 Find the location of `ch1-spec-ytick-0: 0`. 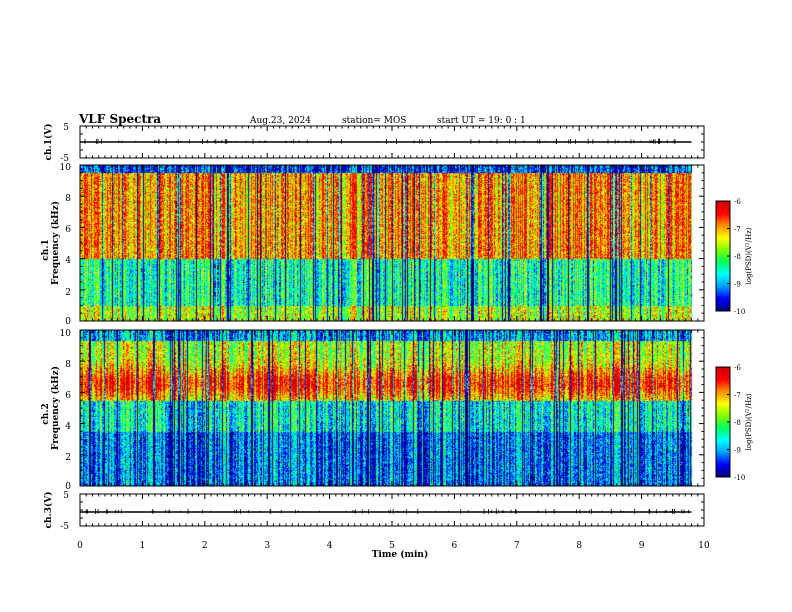

ch1-spec-ytick-0: 0 is located at coordinates (68, 322).